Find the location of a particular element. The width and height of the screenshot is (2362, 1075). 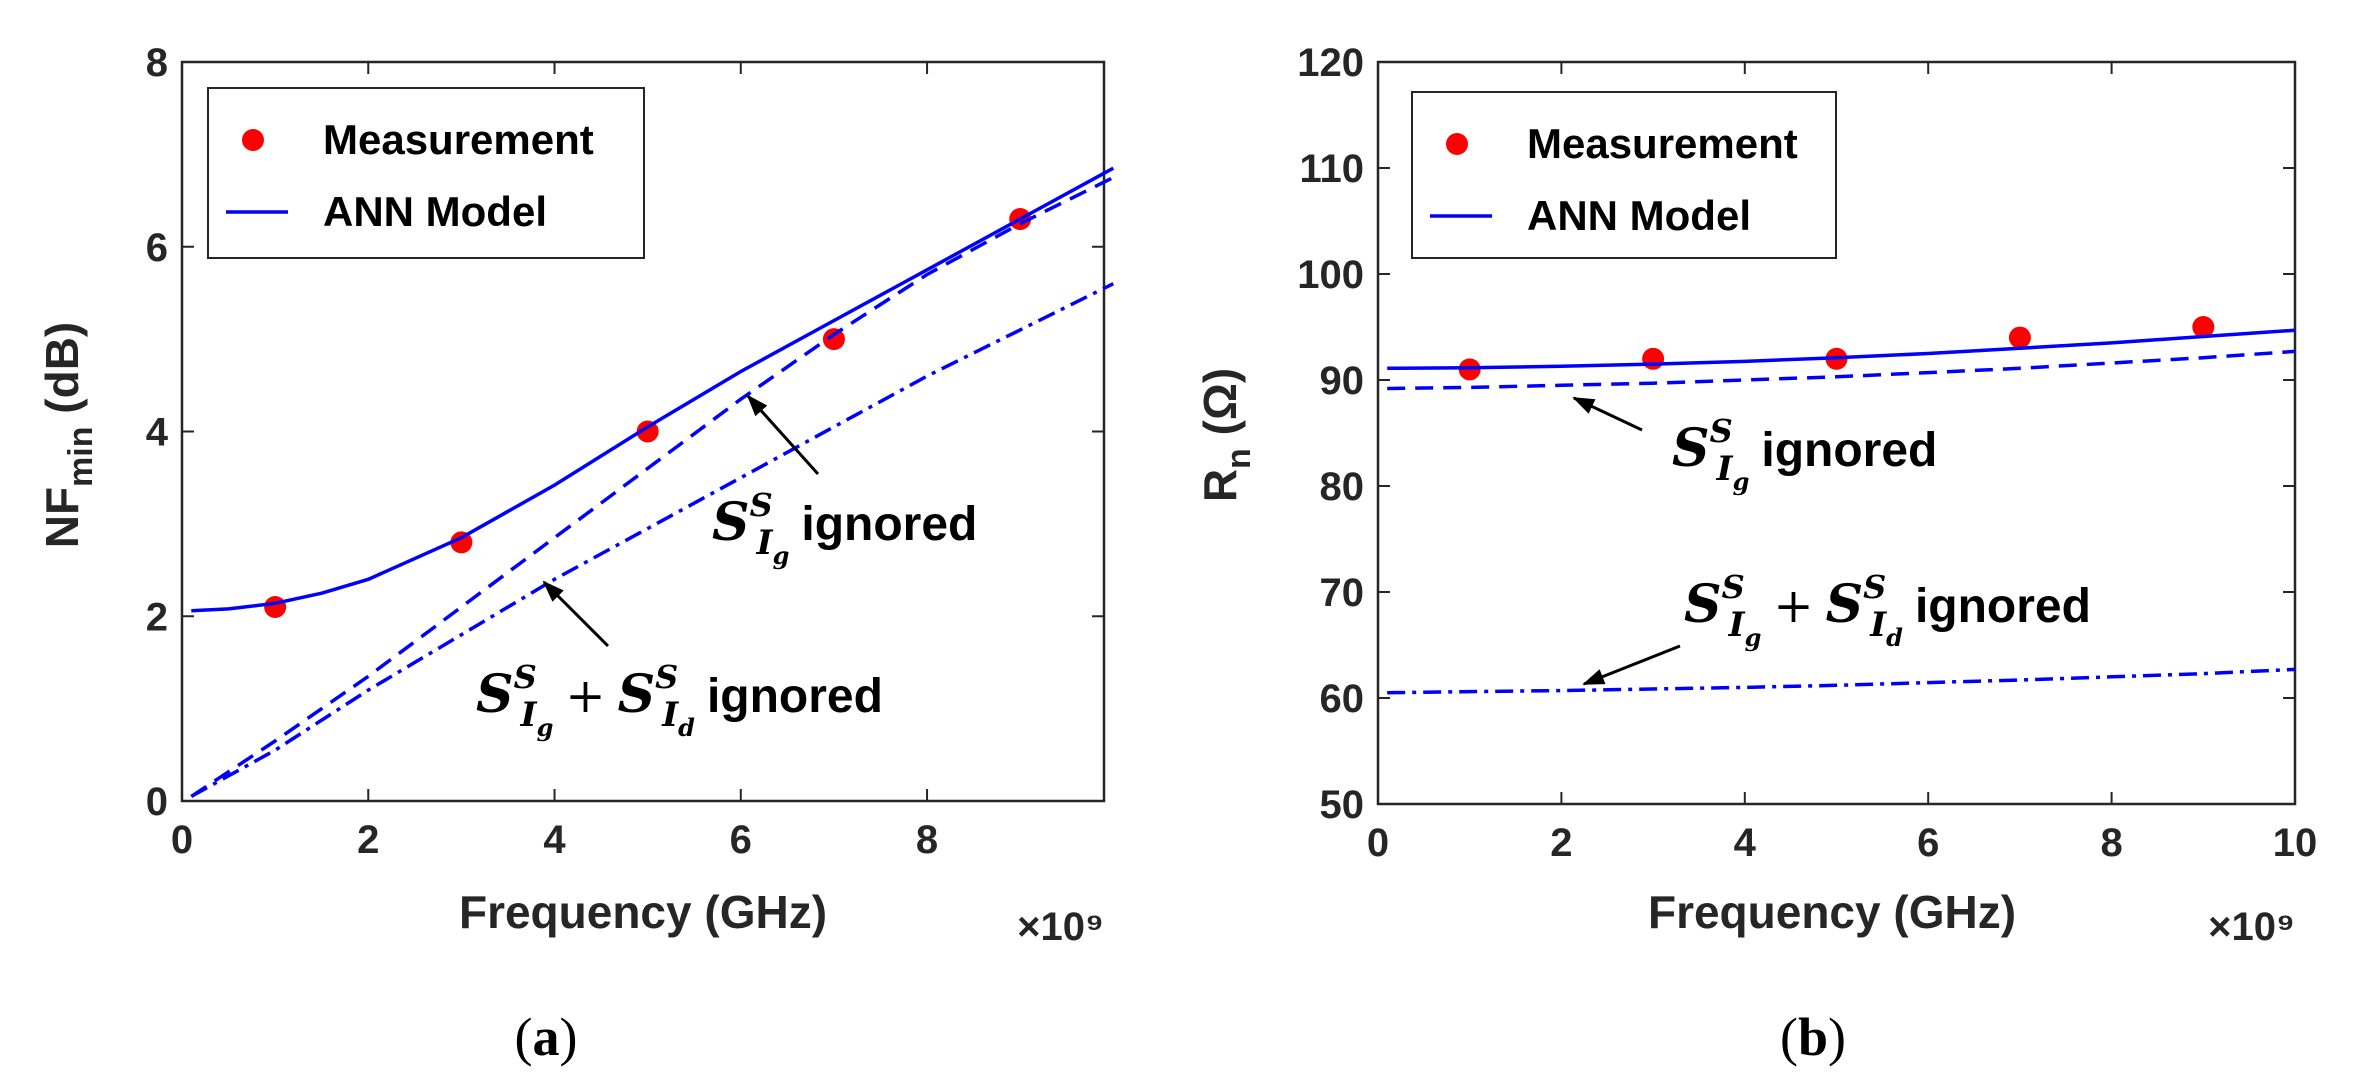

y-axis-label-main: NF is located at coordinates (62, 517).